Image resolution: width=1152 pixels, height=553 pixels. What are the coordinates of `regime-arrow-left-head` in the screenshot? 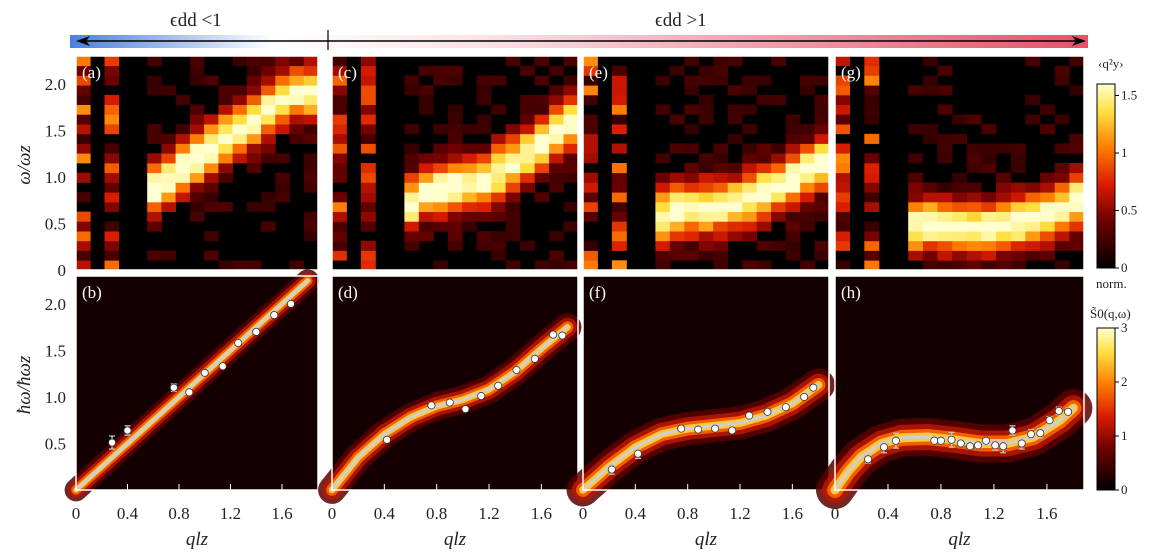 It's located at (83, 41).